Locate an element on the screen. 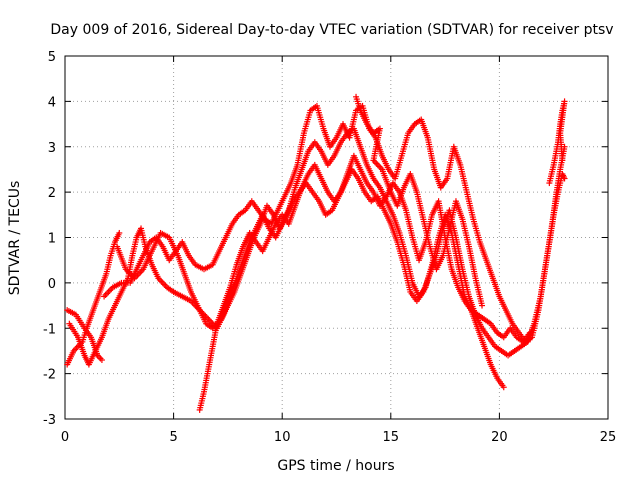  x-tick-labels: 0 5 10 15 20 25 is located at coordinates (338, 437).